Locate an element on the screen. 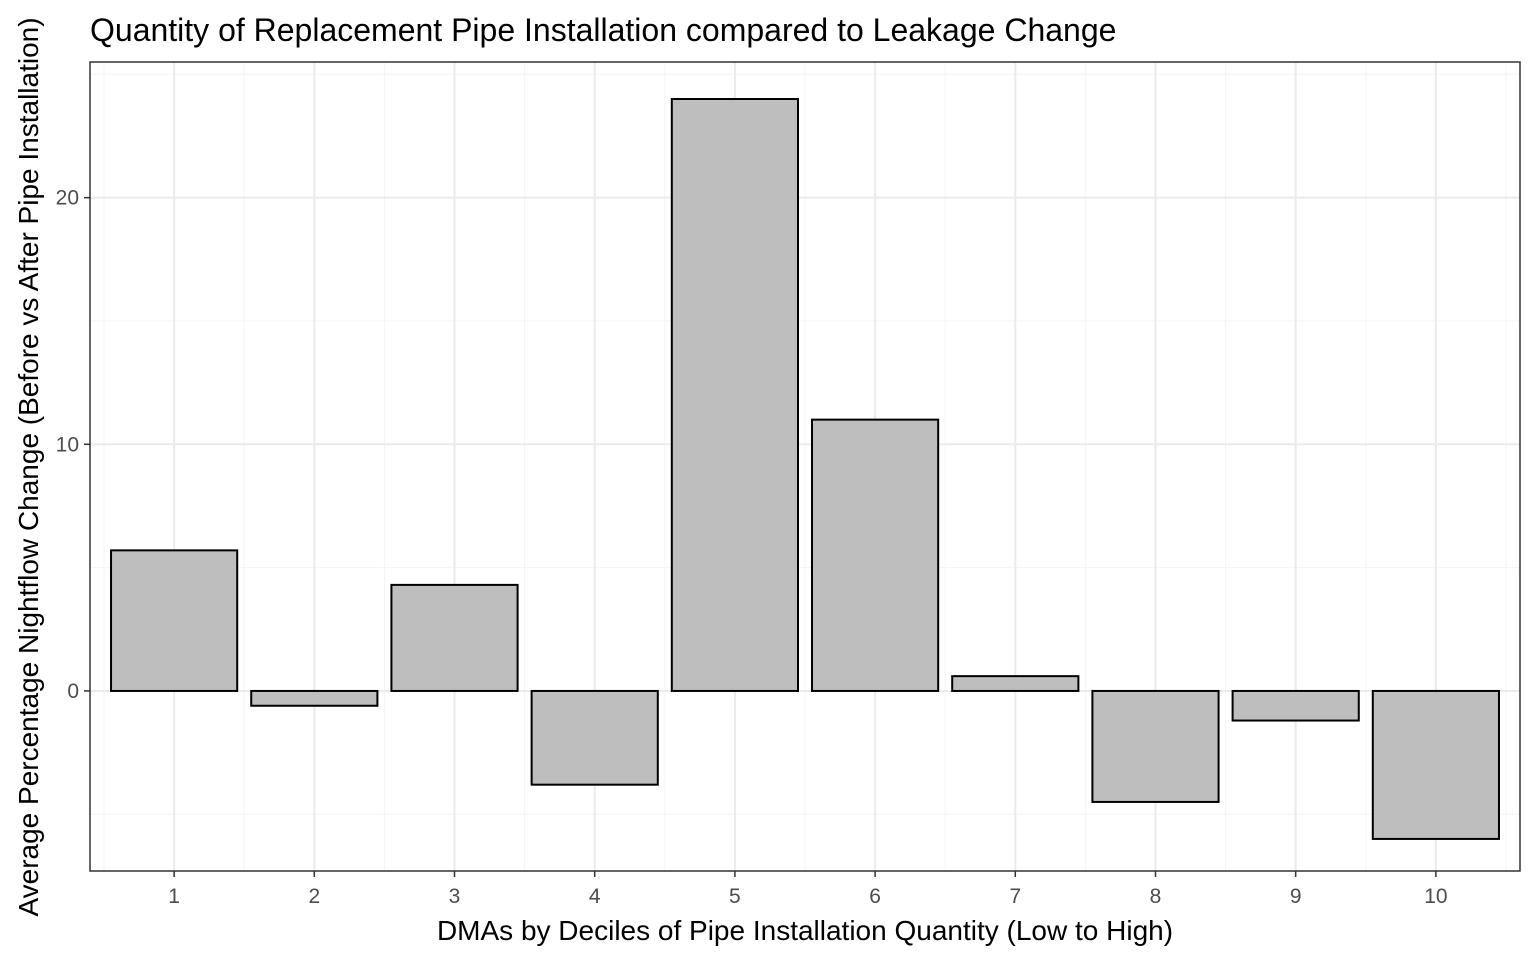  y-tick-label: 0 is located at coordinates (73, 691).